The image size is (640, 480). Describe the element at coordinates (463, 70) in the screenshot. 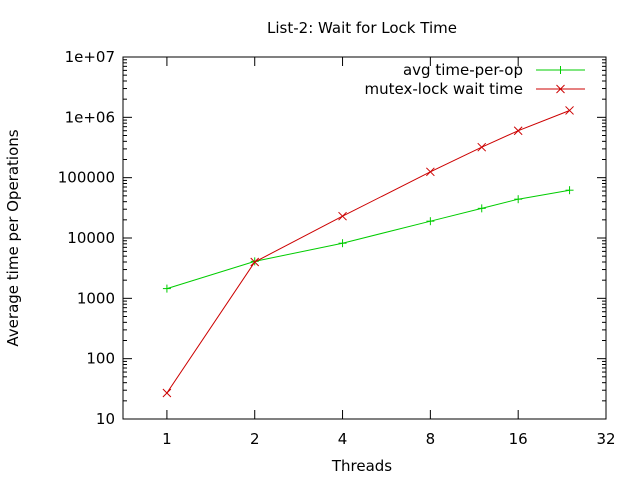

I see `legend-label: avg time-per-op` at that location.